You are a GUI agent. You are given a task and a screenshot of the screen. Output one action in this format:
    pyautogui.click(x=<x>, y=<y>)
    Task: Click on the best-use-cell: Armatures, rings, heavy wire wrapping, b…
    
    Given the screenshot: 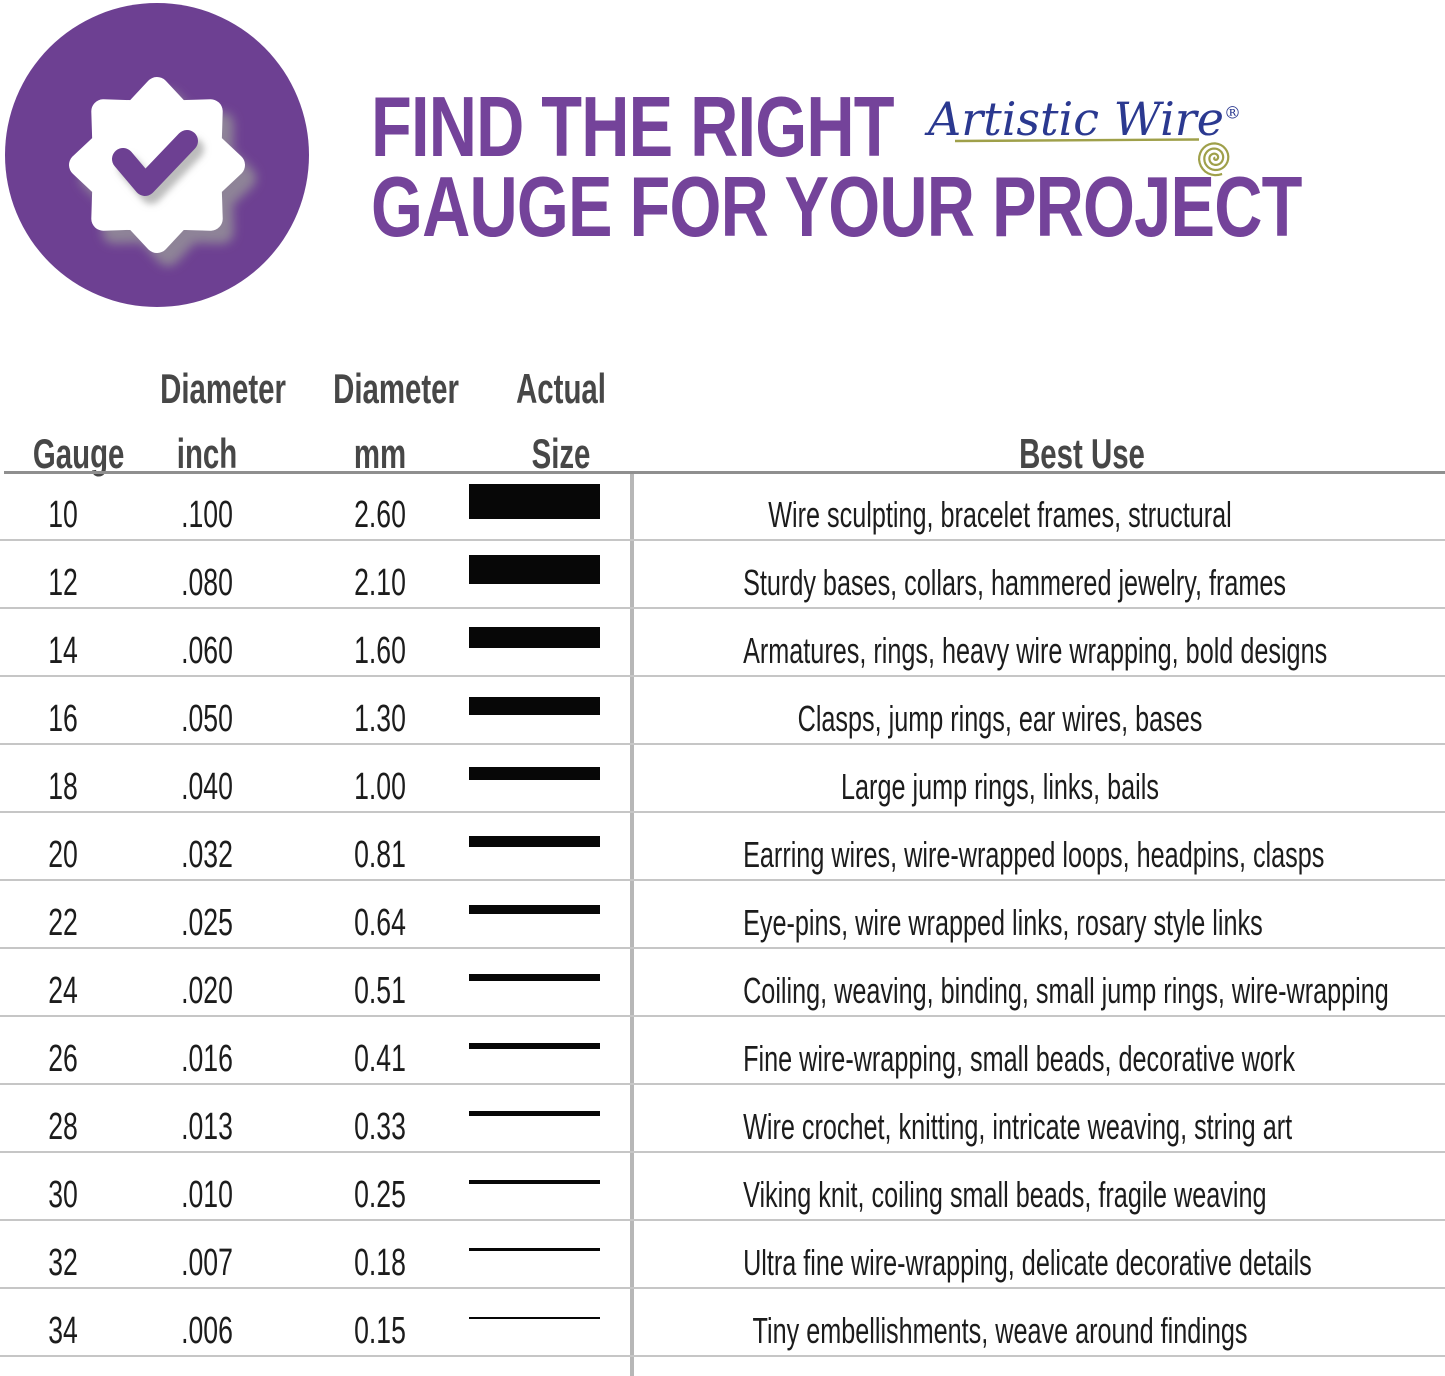 What is the action you would take?
    pyautogui.click(x=1035, y=650)
    